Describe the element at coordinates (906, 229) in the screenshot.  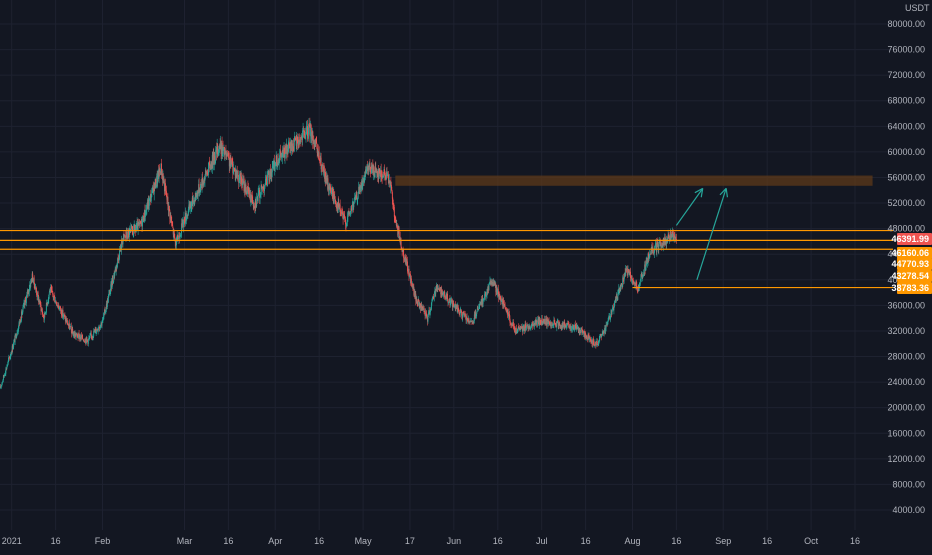
I see `price-tick-label: 48000.00` at that location.